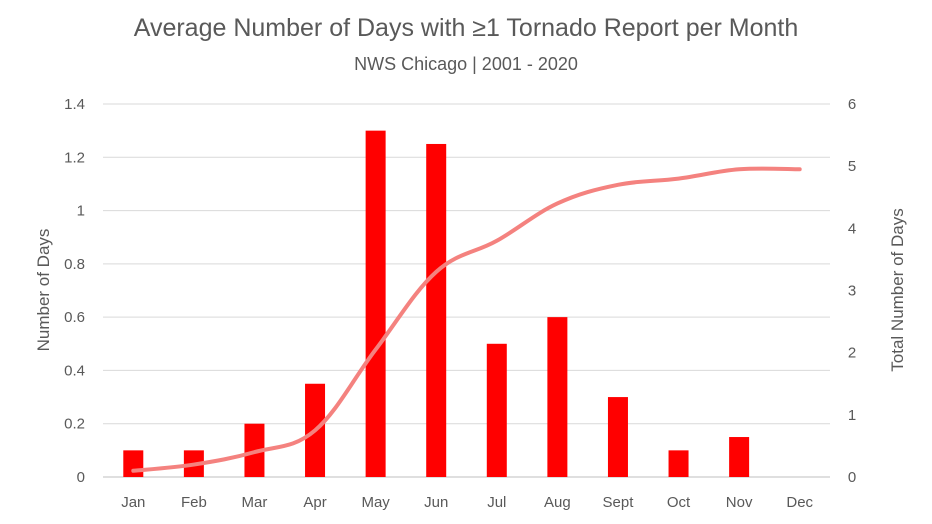 This screenshot has height=524, width=932. I want to click on left-tick-label: 0, so click(81, 477).